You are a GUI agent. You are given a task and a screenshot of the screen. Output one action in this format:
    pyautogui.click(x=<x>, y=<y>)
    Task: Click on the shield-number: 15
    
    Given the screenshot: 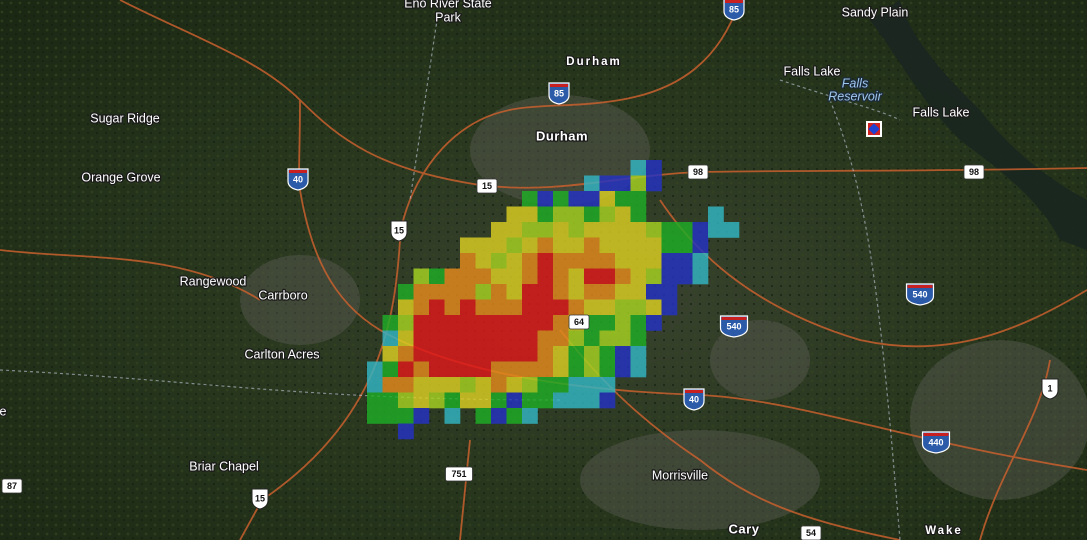 What is the action you would take?
    pyautogui.click(x=487, y=186)
    